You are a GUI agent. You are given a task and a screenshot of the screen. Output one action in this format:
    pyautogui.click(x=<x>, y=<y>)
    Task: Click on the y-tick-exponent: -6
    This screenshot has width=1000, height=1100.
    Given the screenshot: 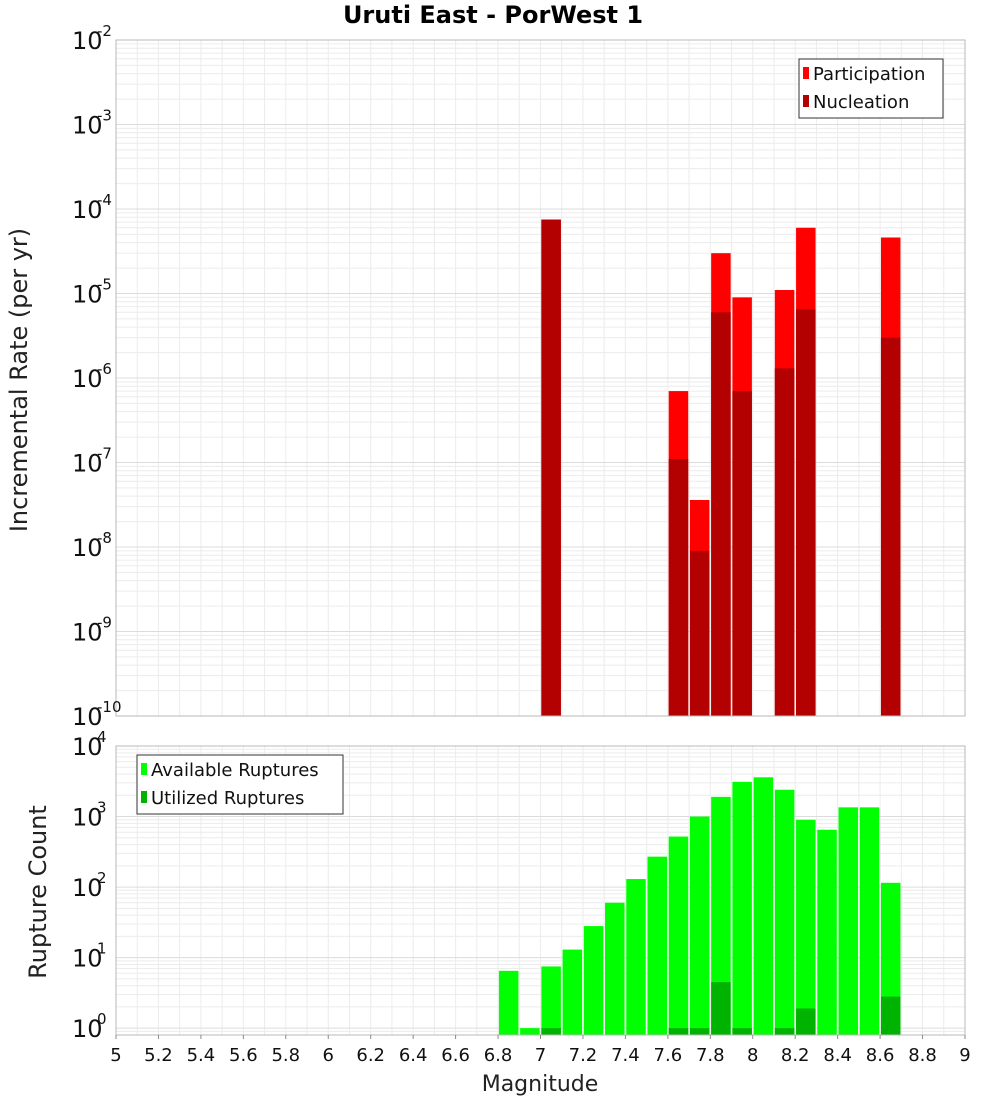 What is the action you would take?
    pyautogui.click(x=104, y=369)
    